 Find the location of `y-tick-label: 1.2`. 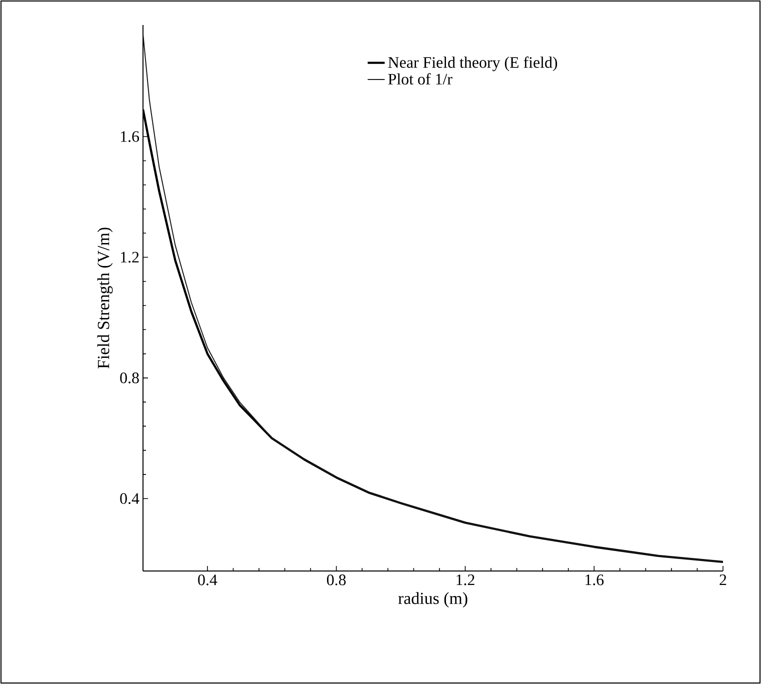

y-tick-label: 1.2 is located at coordinates (129, 257).